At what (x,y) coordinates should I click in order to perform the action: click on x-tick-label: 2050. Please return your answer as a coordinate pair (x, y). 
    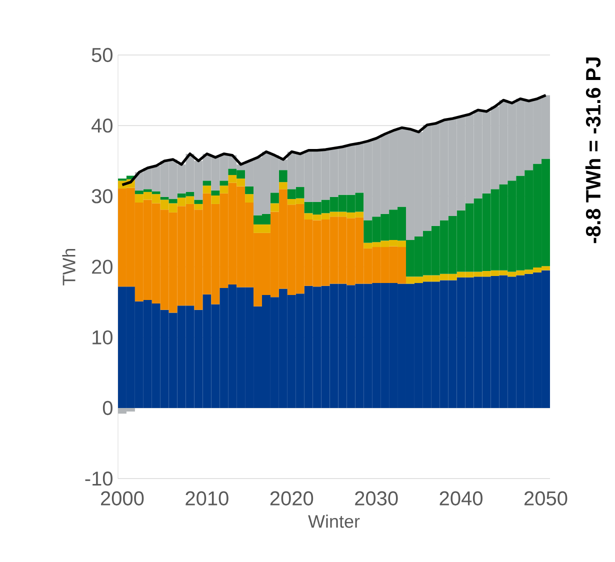
    Looking at the image, I should click on (546, 498).